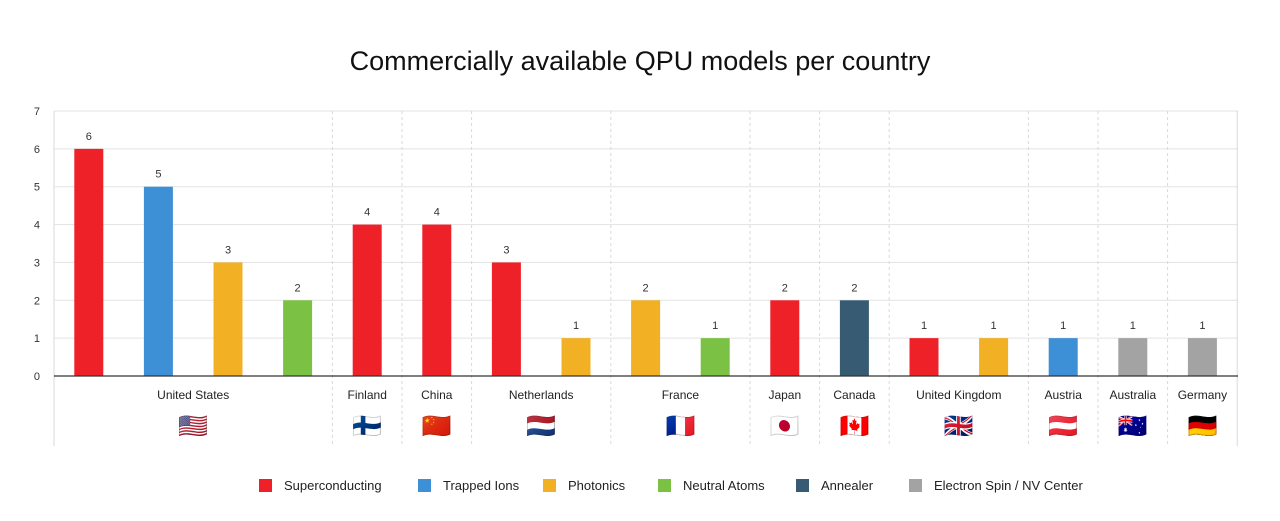 Image resolution: width=1280 pixels, height=521 pixels. I want to click on y-tick-label: 3, so click(37, 263).